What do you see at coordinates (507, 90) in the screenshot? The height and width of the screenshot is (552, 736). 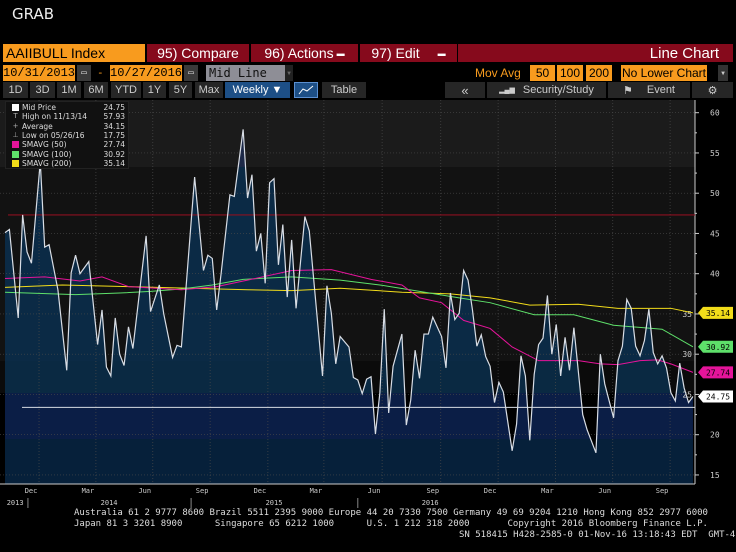 I see `study-icon: ▂▄▆` at bounding box center [507, 90].